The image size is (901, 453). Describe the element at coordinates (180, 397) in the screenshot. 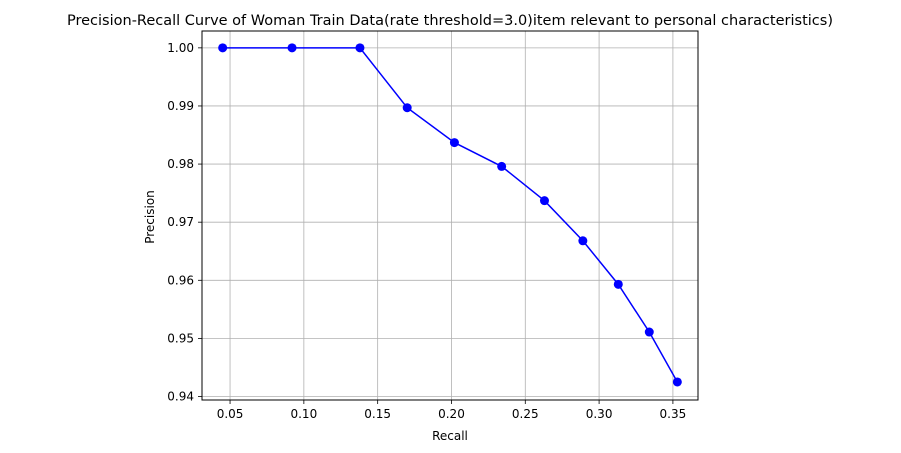

I see `y-tick-label: 0.94` at that location.